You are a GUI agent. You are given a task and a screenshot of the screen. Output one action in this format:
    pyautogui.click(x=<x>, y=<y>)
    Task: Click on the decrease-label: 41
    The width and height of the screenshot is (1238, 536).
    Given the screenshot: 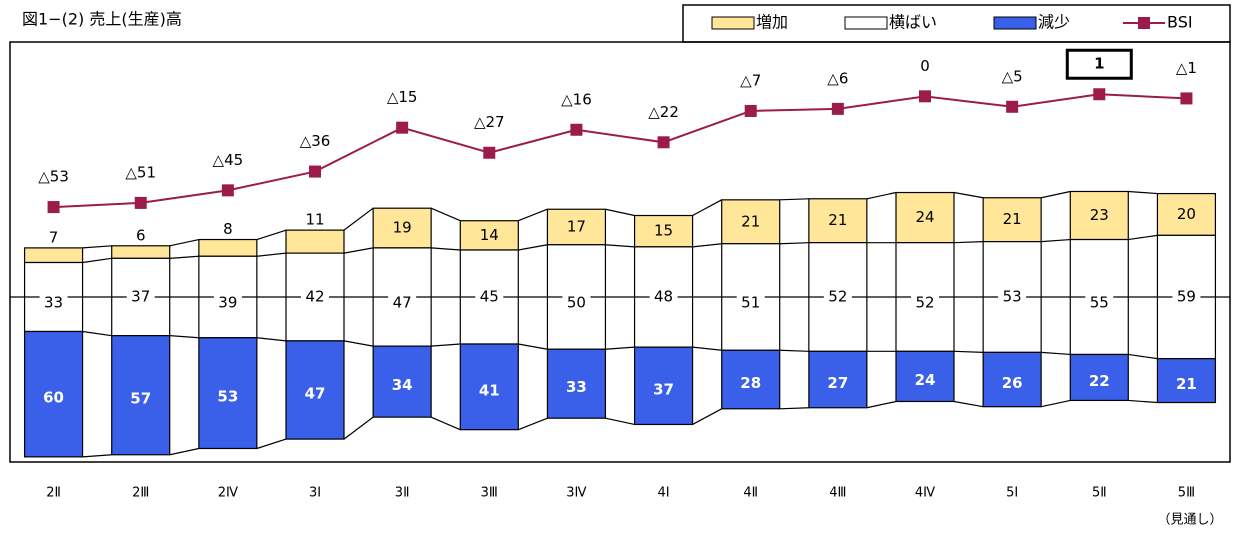 What is the action you would take?
    pyautogui.click(x=489, y=390)
    